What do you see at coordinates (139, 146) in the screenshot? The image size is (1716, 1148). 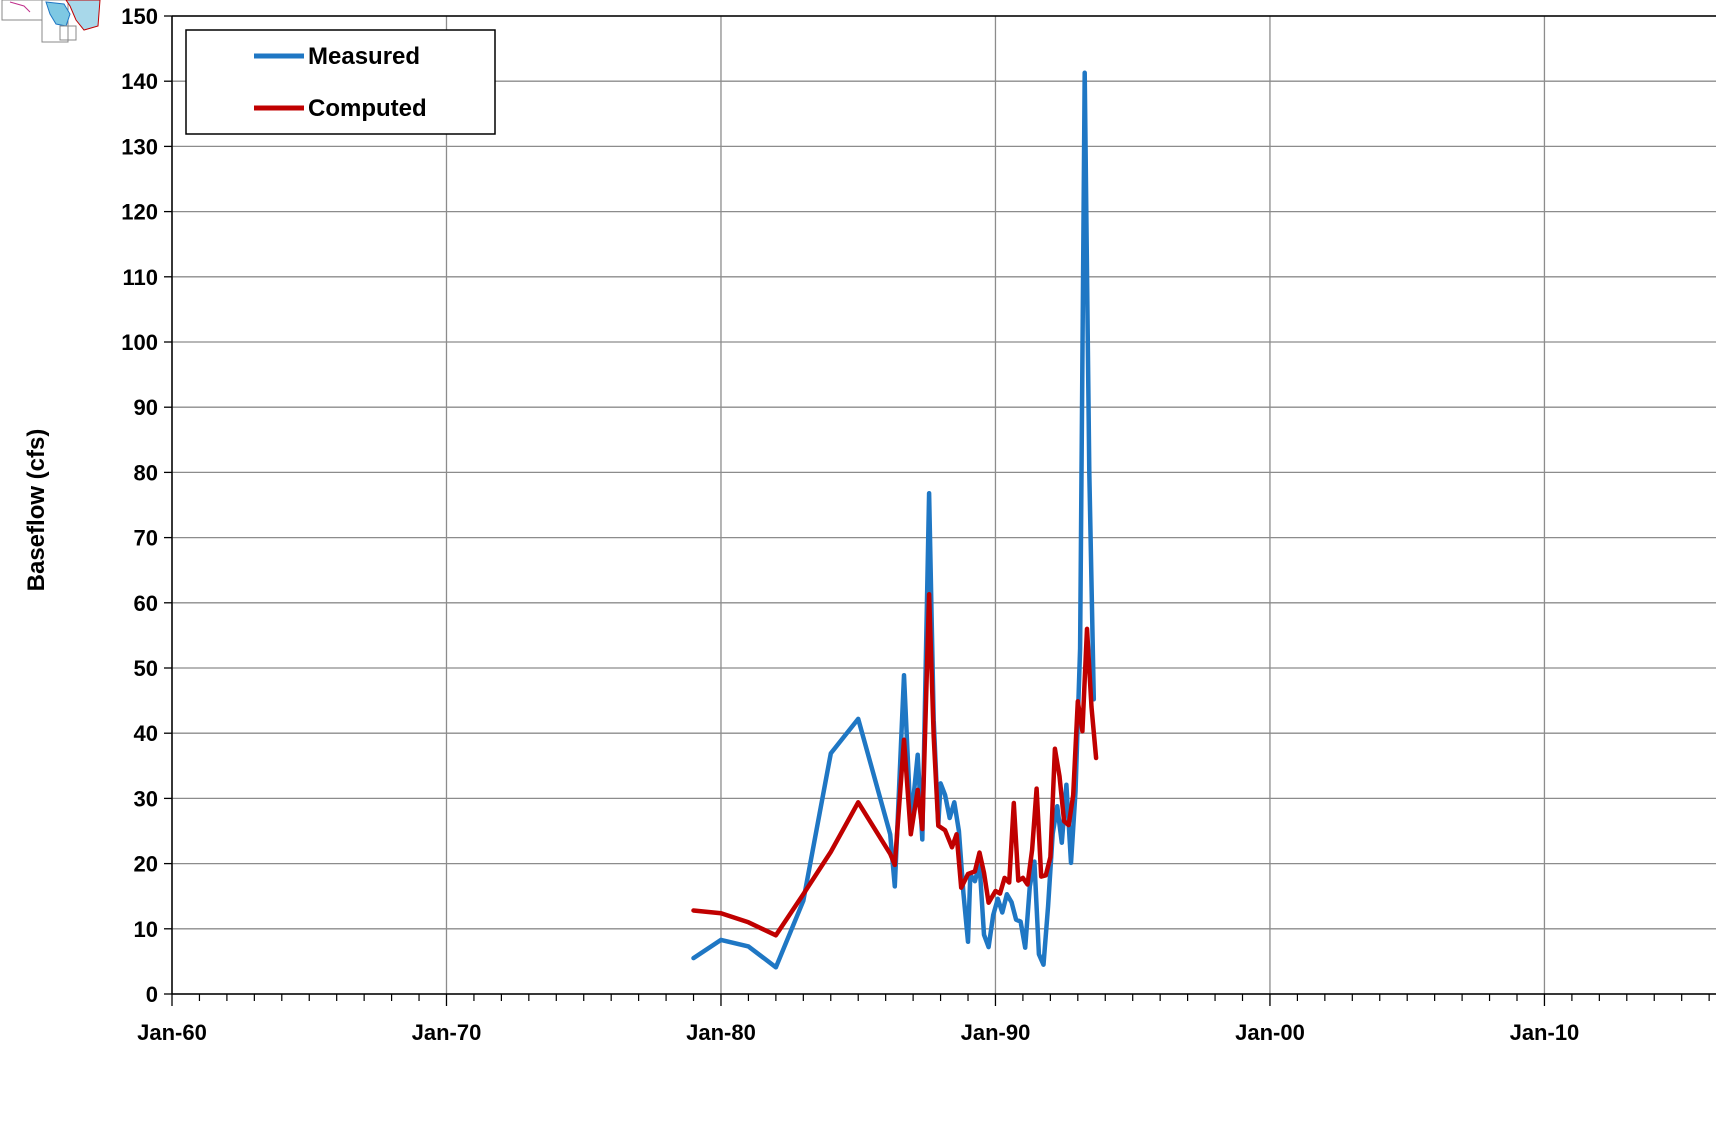 I see `y-tick-label: 130` at bounding box center [139, 146].